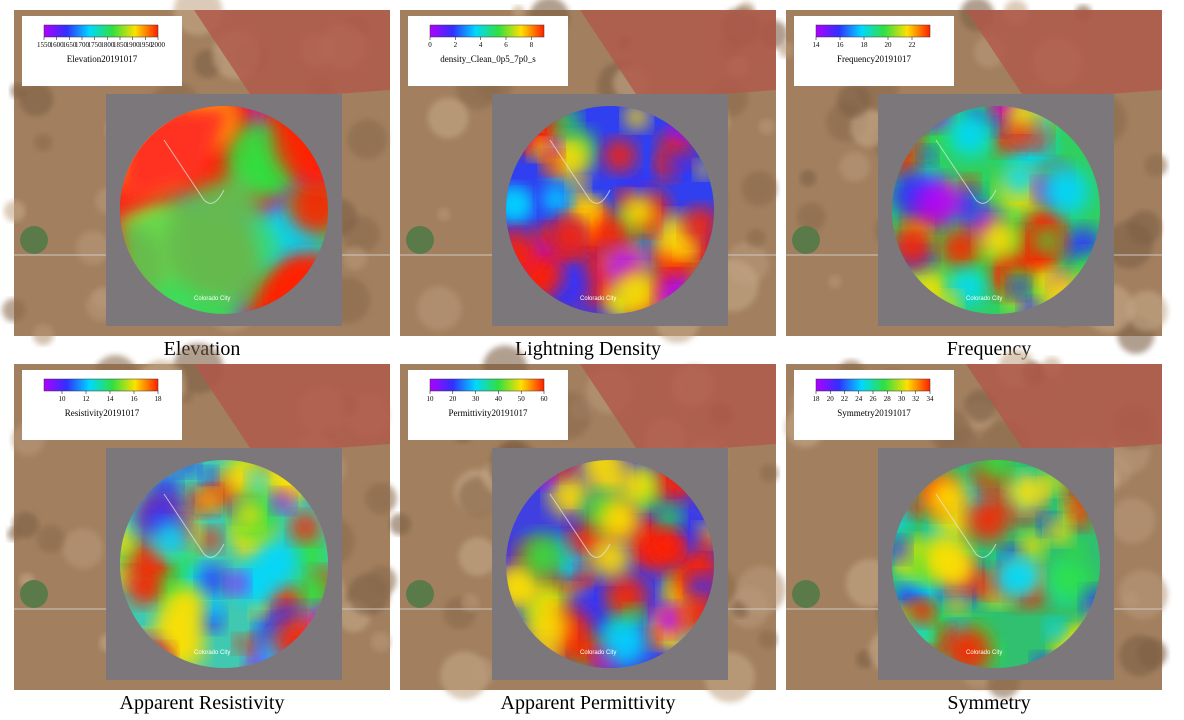  Describe the element at coordinates (430, 45) in the screenshot. I see `colorbar-tick-label: 0` at that location.